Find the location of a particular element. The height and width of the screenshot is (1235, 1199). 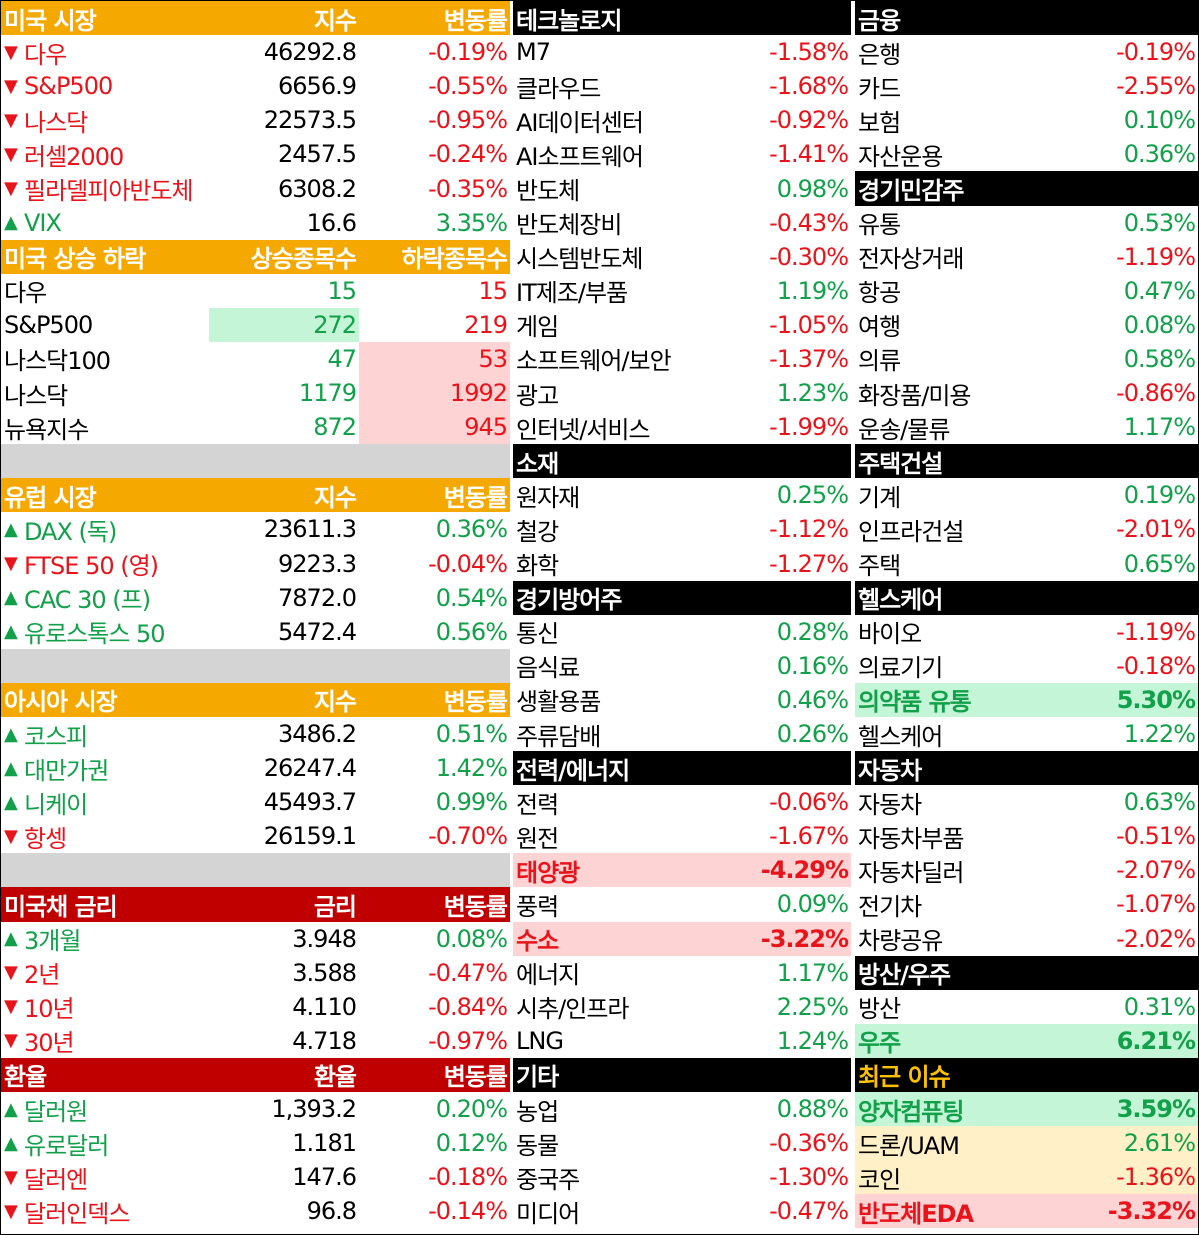

sector-name: IT제조/부품 is located at coordinates (572, 293).